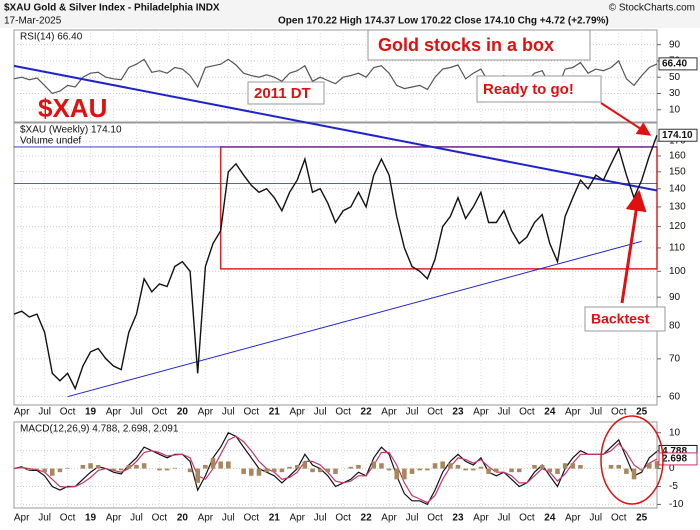 Image resolution: width=700 pixels, height=530 pixels. What do you see at coordinates (466, 45) in the screenshot?
I see `annotation: Gold stocks in a box` at bounding box center [466, 45].